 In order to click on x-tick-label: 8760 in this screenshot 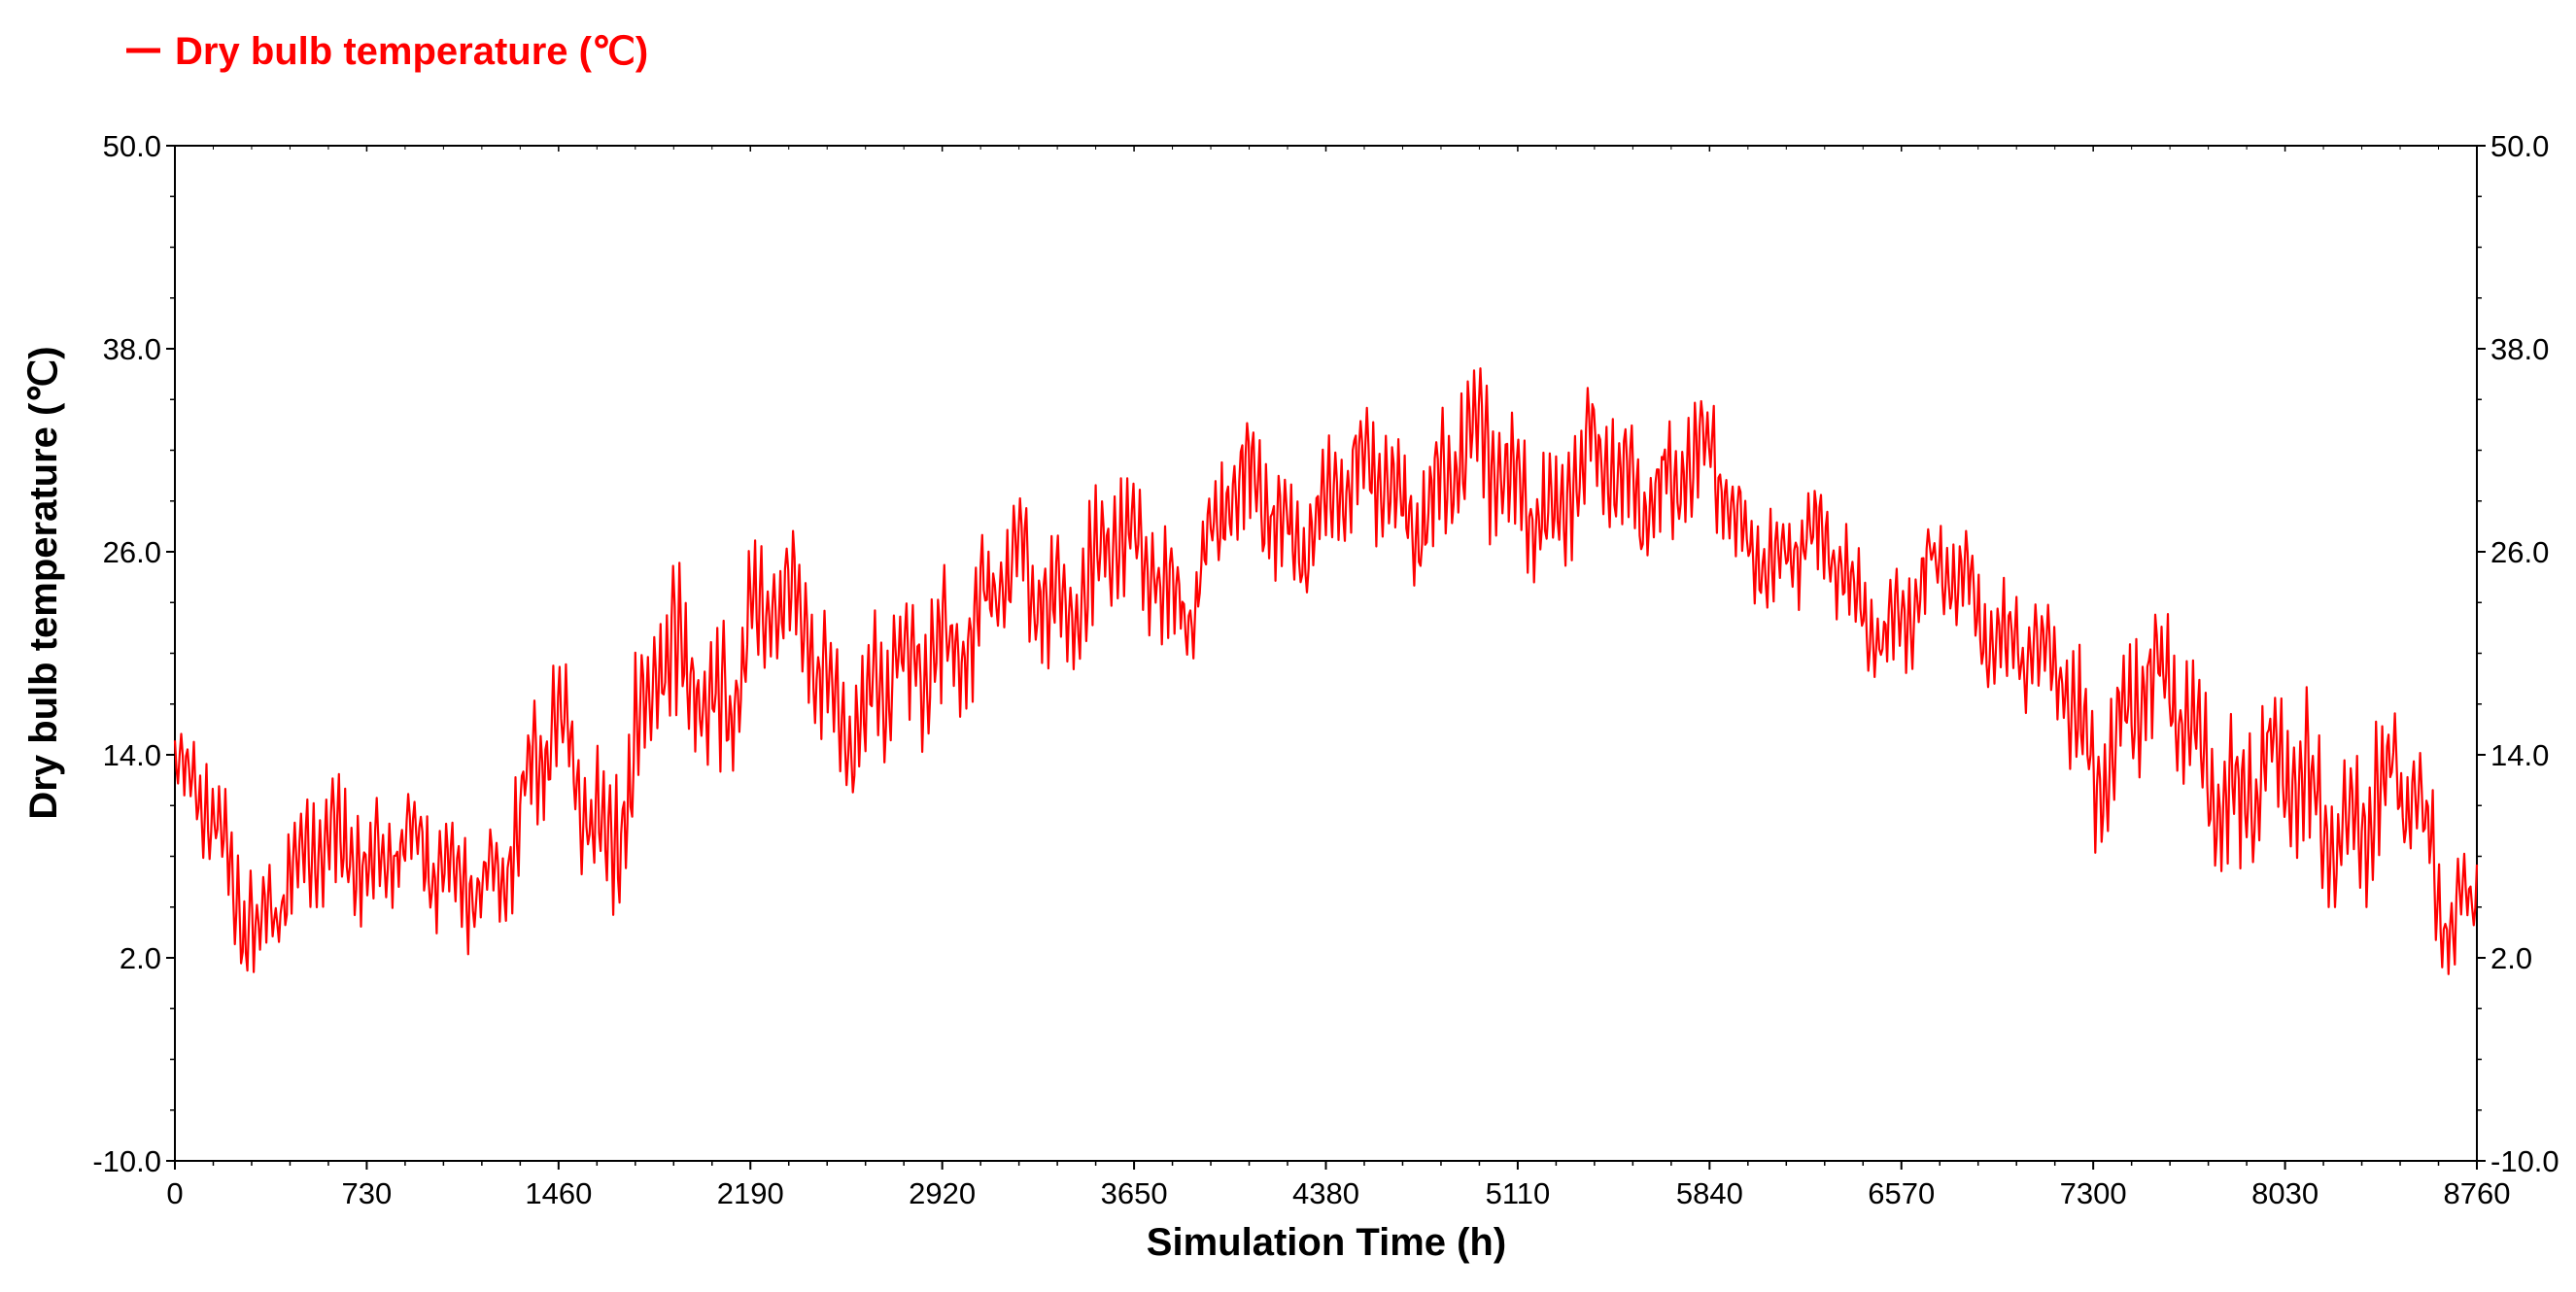, I will do `click(2477, 1193)`.